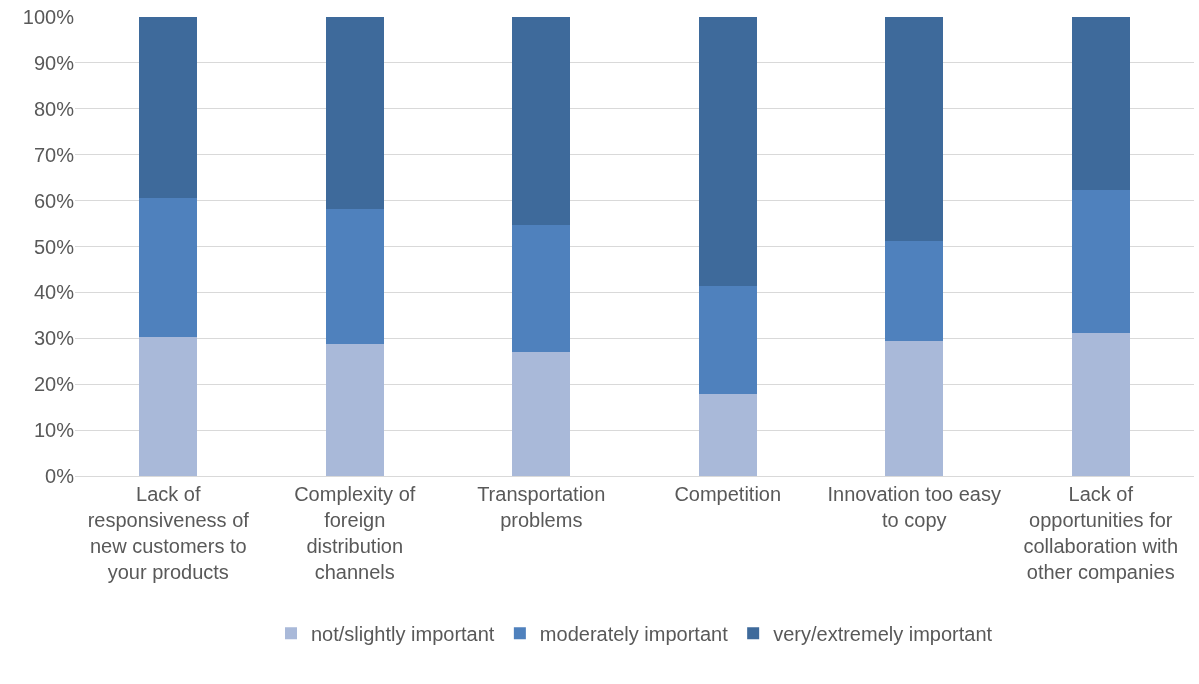 This screenshot has height=684, width=1199. What do you see at coordinates (634, 634) in the screenshot?
I see `legend-label: moderately important` at bounding box center [634, 634].